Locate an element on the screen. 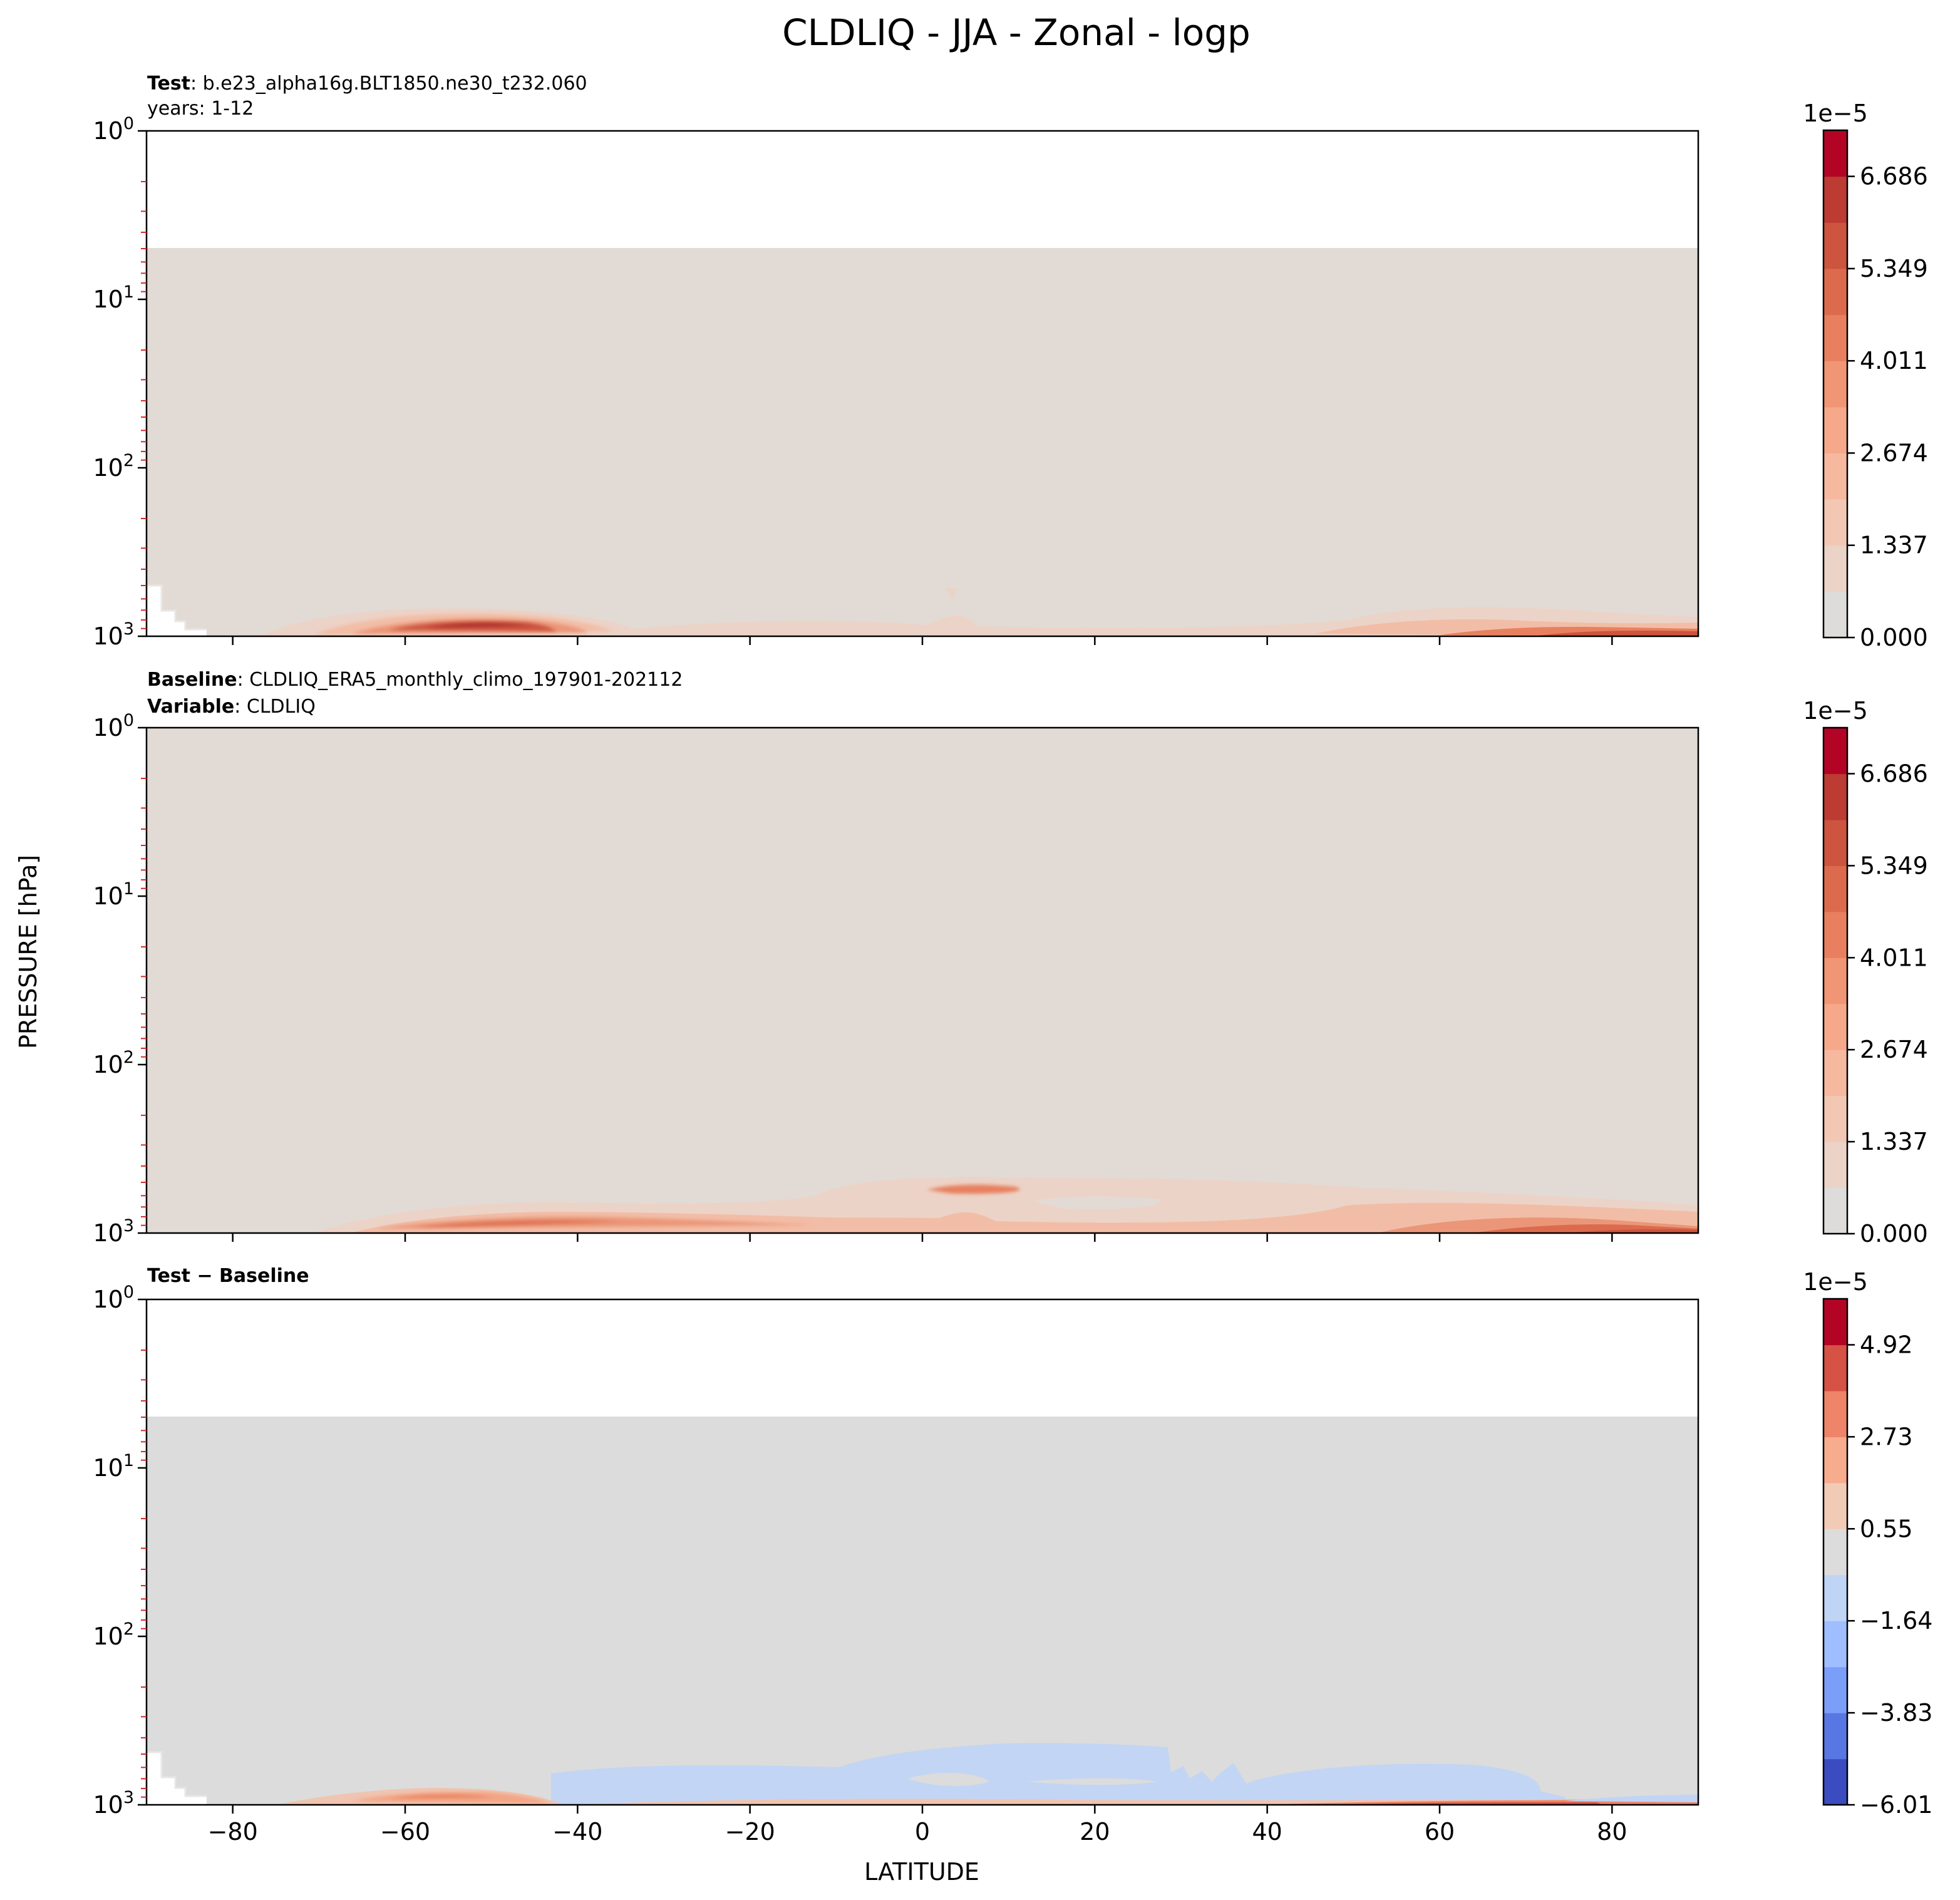 The height and width of the screenshot is (1900, 1960). colorbar-tick-label: 4.92 is located at coordinates (1886, 1344).